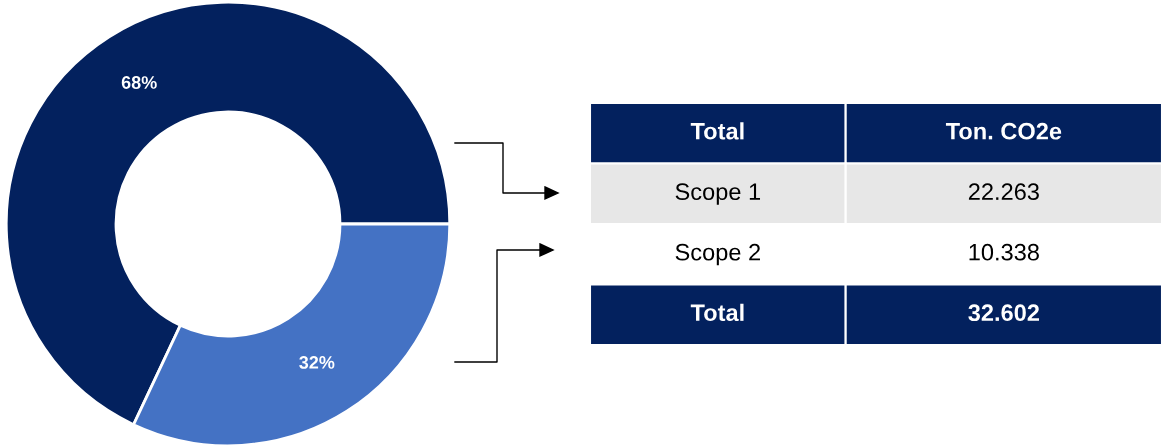 Image resolution: width=1162 pixels, height=448 pixels. What do you see at coordinates (1004, 252) in the screenshot?
I see `text: 10.338` at bounding box center [1004, 252].